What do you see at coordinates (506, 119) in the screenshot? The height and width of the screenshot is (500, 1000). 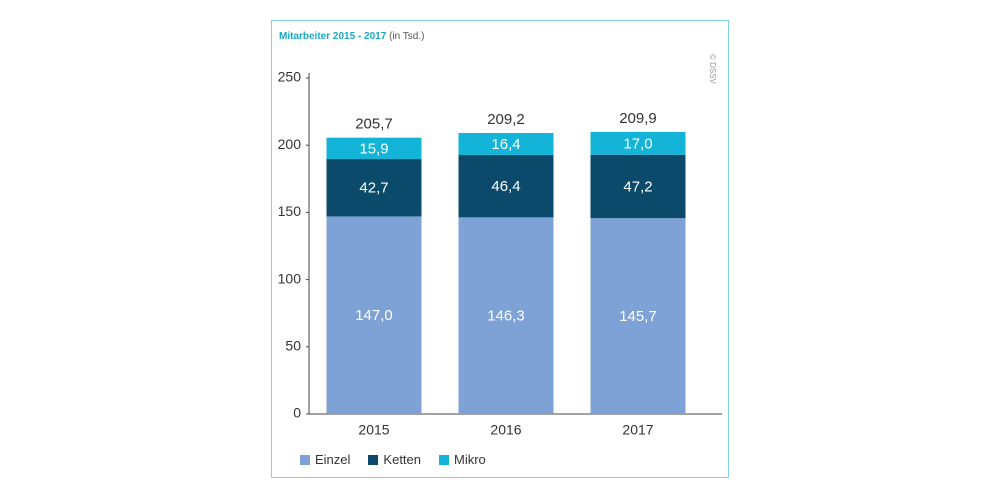 I see `bar-total-label: 209,2` at bounding box center [506, 119].